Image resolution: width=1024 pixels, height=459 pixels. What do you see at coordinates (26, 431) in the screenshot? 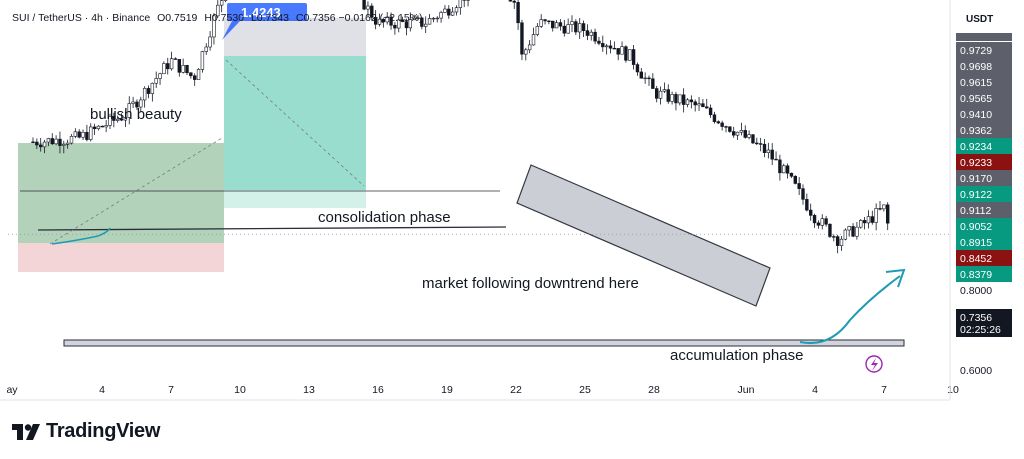
I see `tradingview-icon` at bounding box center [26, 431].